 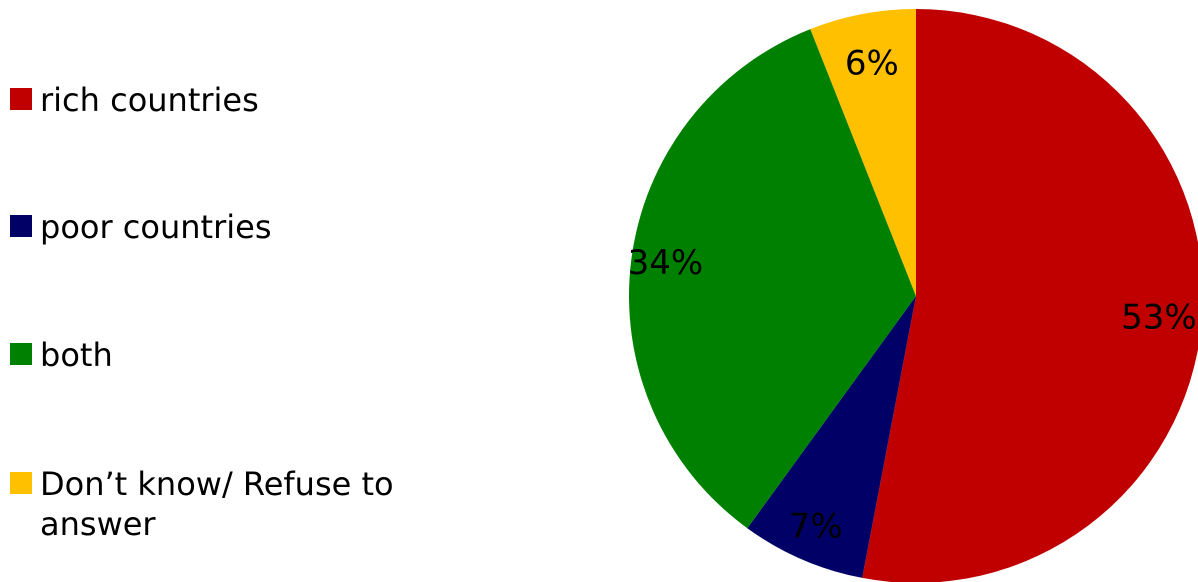 I want to click on pie-slice-don-t-know-refuse-to-answer, so click(x=863, y=152).